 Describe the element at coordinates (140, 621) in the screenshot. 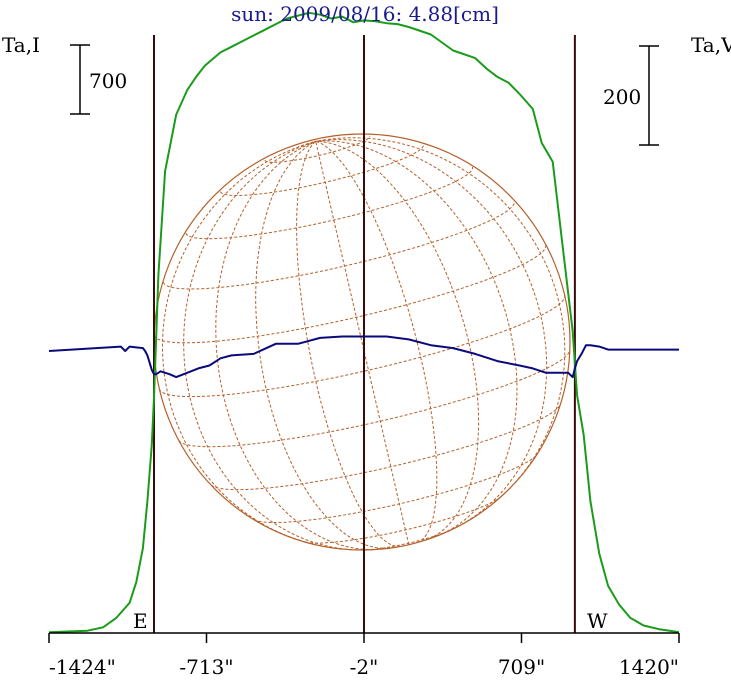

I see `east-limb-label: E` at that location.